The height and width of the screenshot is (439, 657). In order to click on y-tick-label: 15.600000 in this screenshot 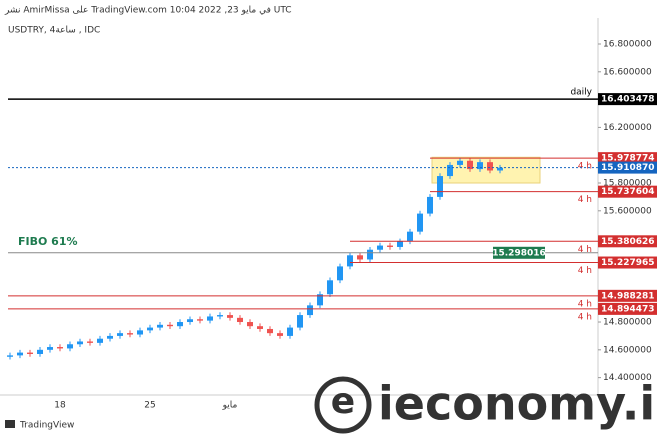, I will do `click(627, 211)`.